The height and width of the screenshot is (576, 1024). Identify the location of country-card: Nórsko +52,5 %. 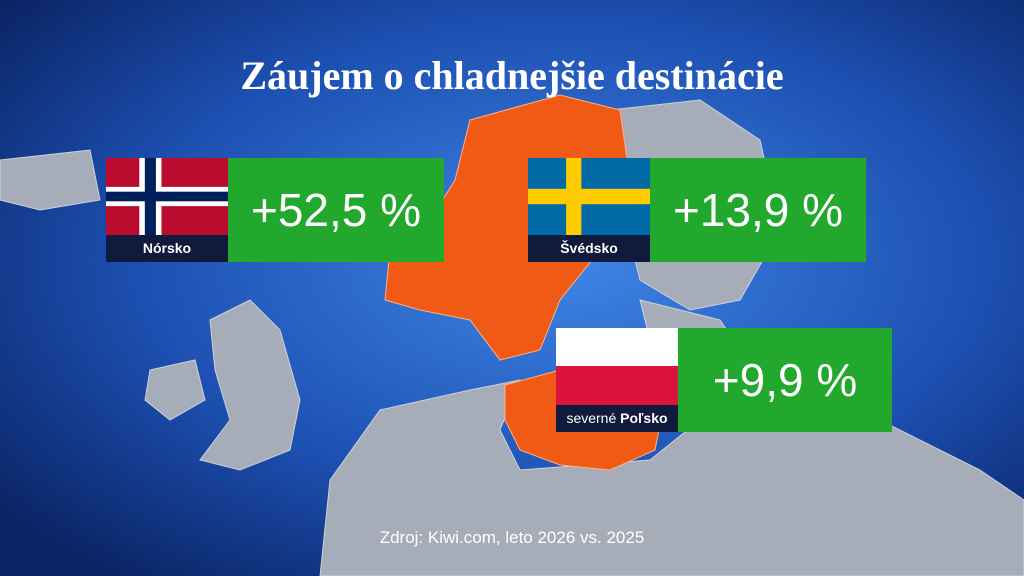
(275, 210).